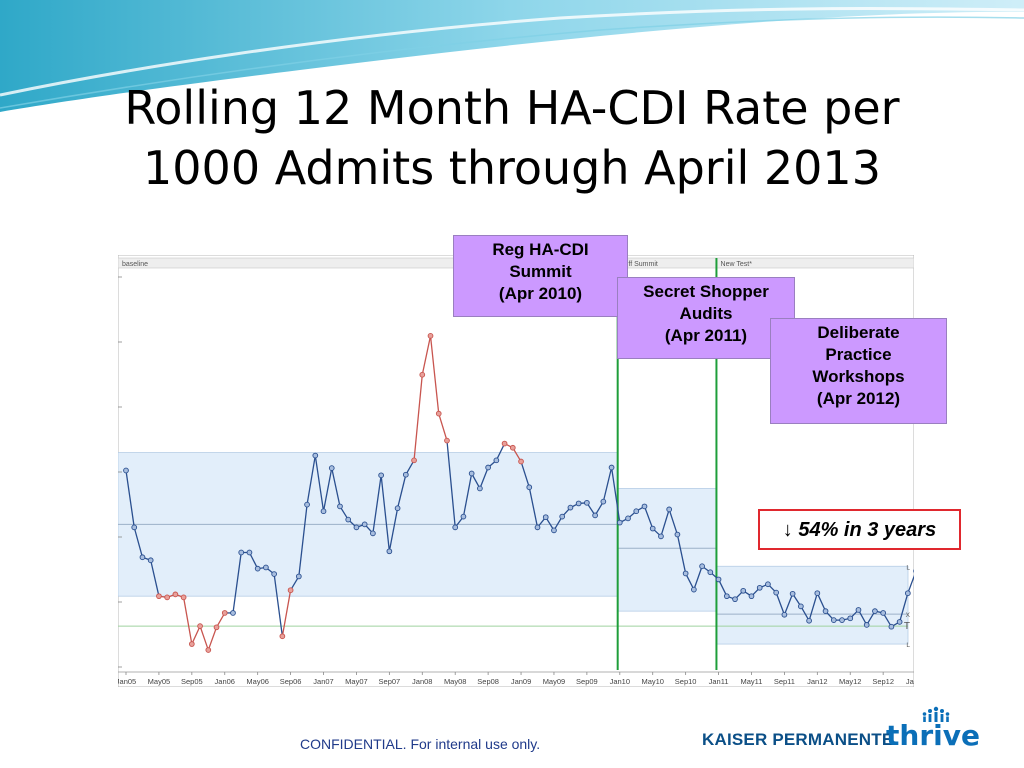 The width and height of the screenshot is (1024, 768). I want to click on kaiser-thrive-logo: KAISER PERMANENTE. thrive, so click(841, 731).